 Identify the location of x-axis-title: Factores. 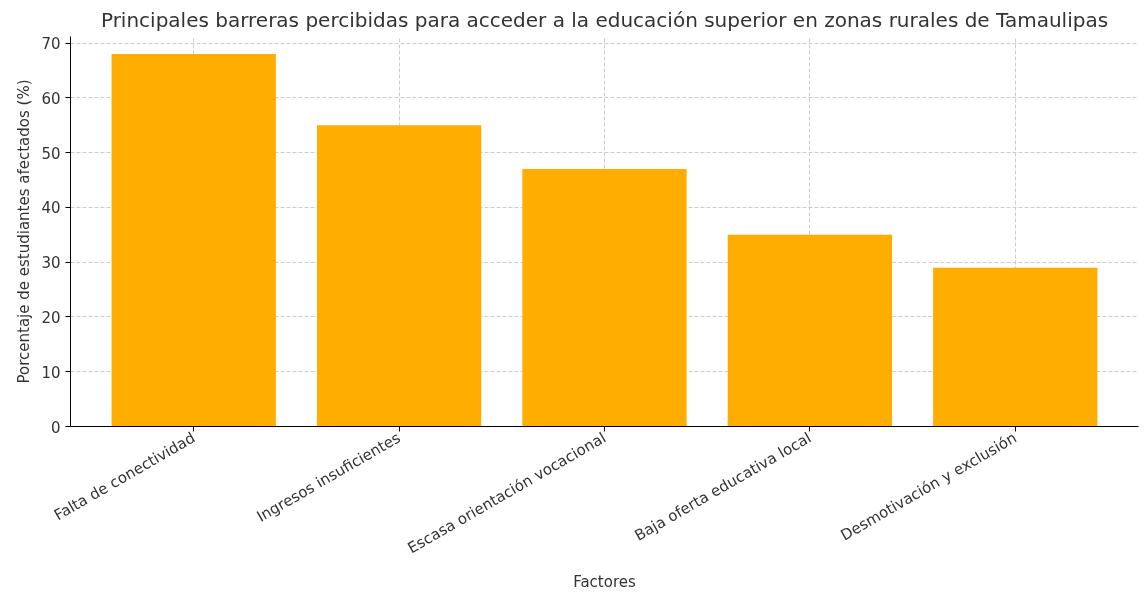
(604, 581).